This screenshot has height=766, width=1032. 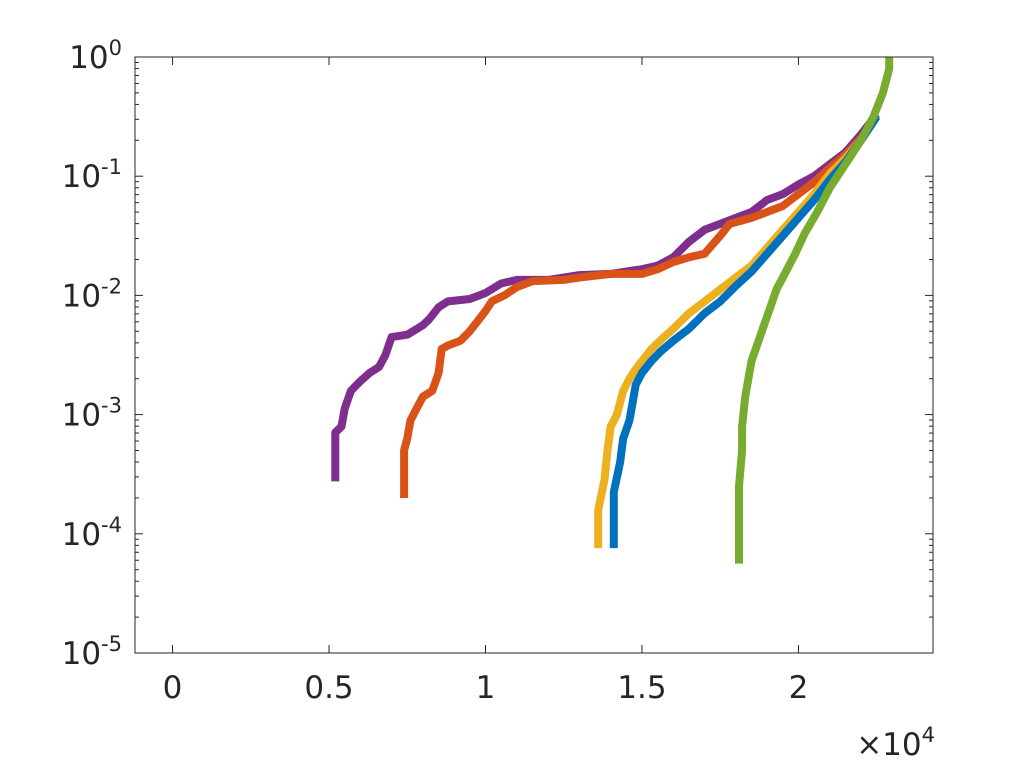 What do you see at coordinates (328, 688) in the screenshot?
I see `x-tick-label: 0.5` at bounding box center [328, 688].